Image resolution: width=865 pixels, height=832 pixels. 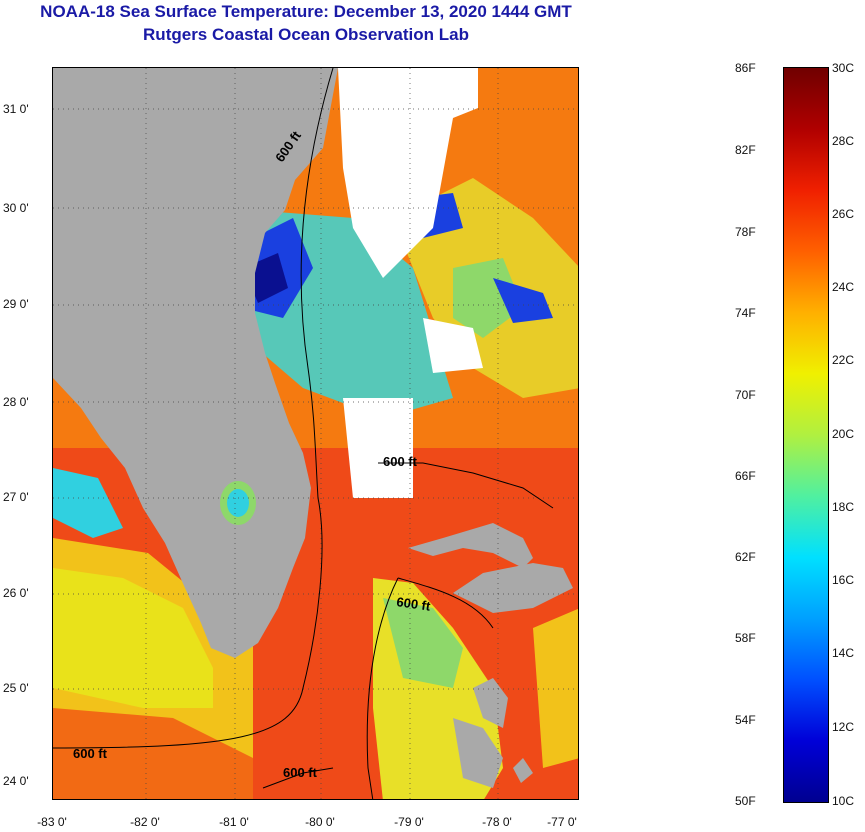 I want to click on colorbar-c-label: 28C, so click(x=843, y=141).